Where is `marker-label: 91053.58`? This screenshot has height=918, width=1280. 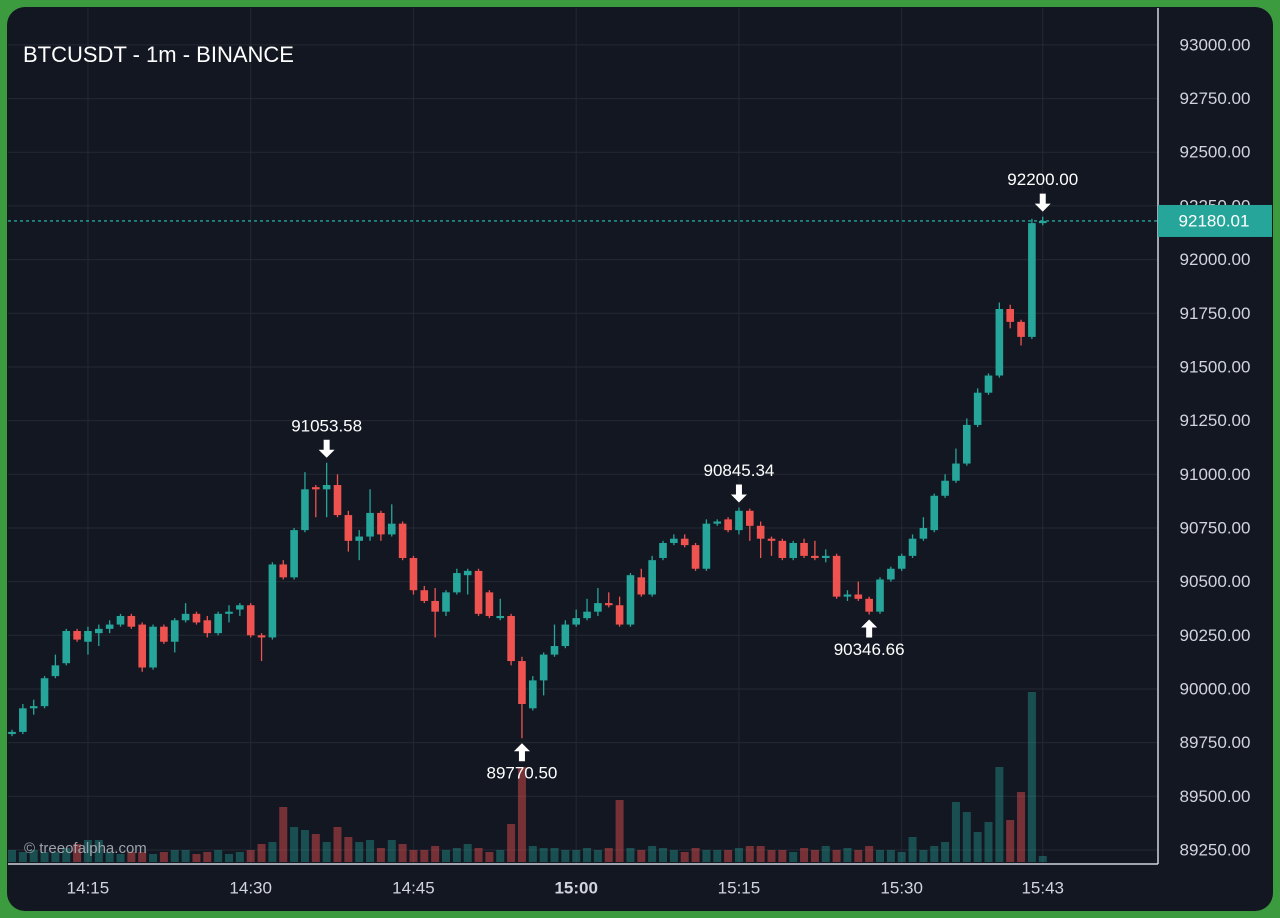 marker-label: 91053.58 is located at coordinates (326, 425).